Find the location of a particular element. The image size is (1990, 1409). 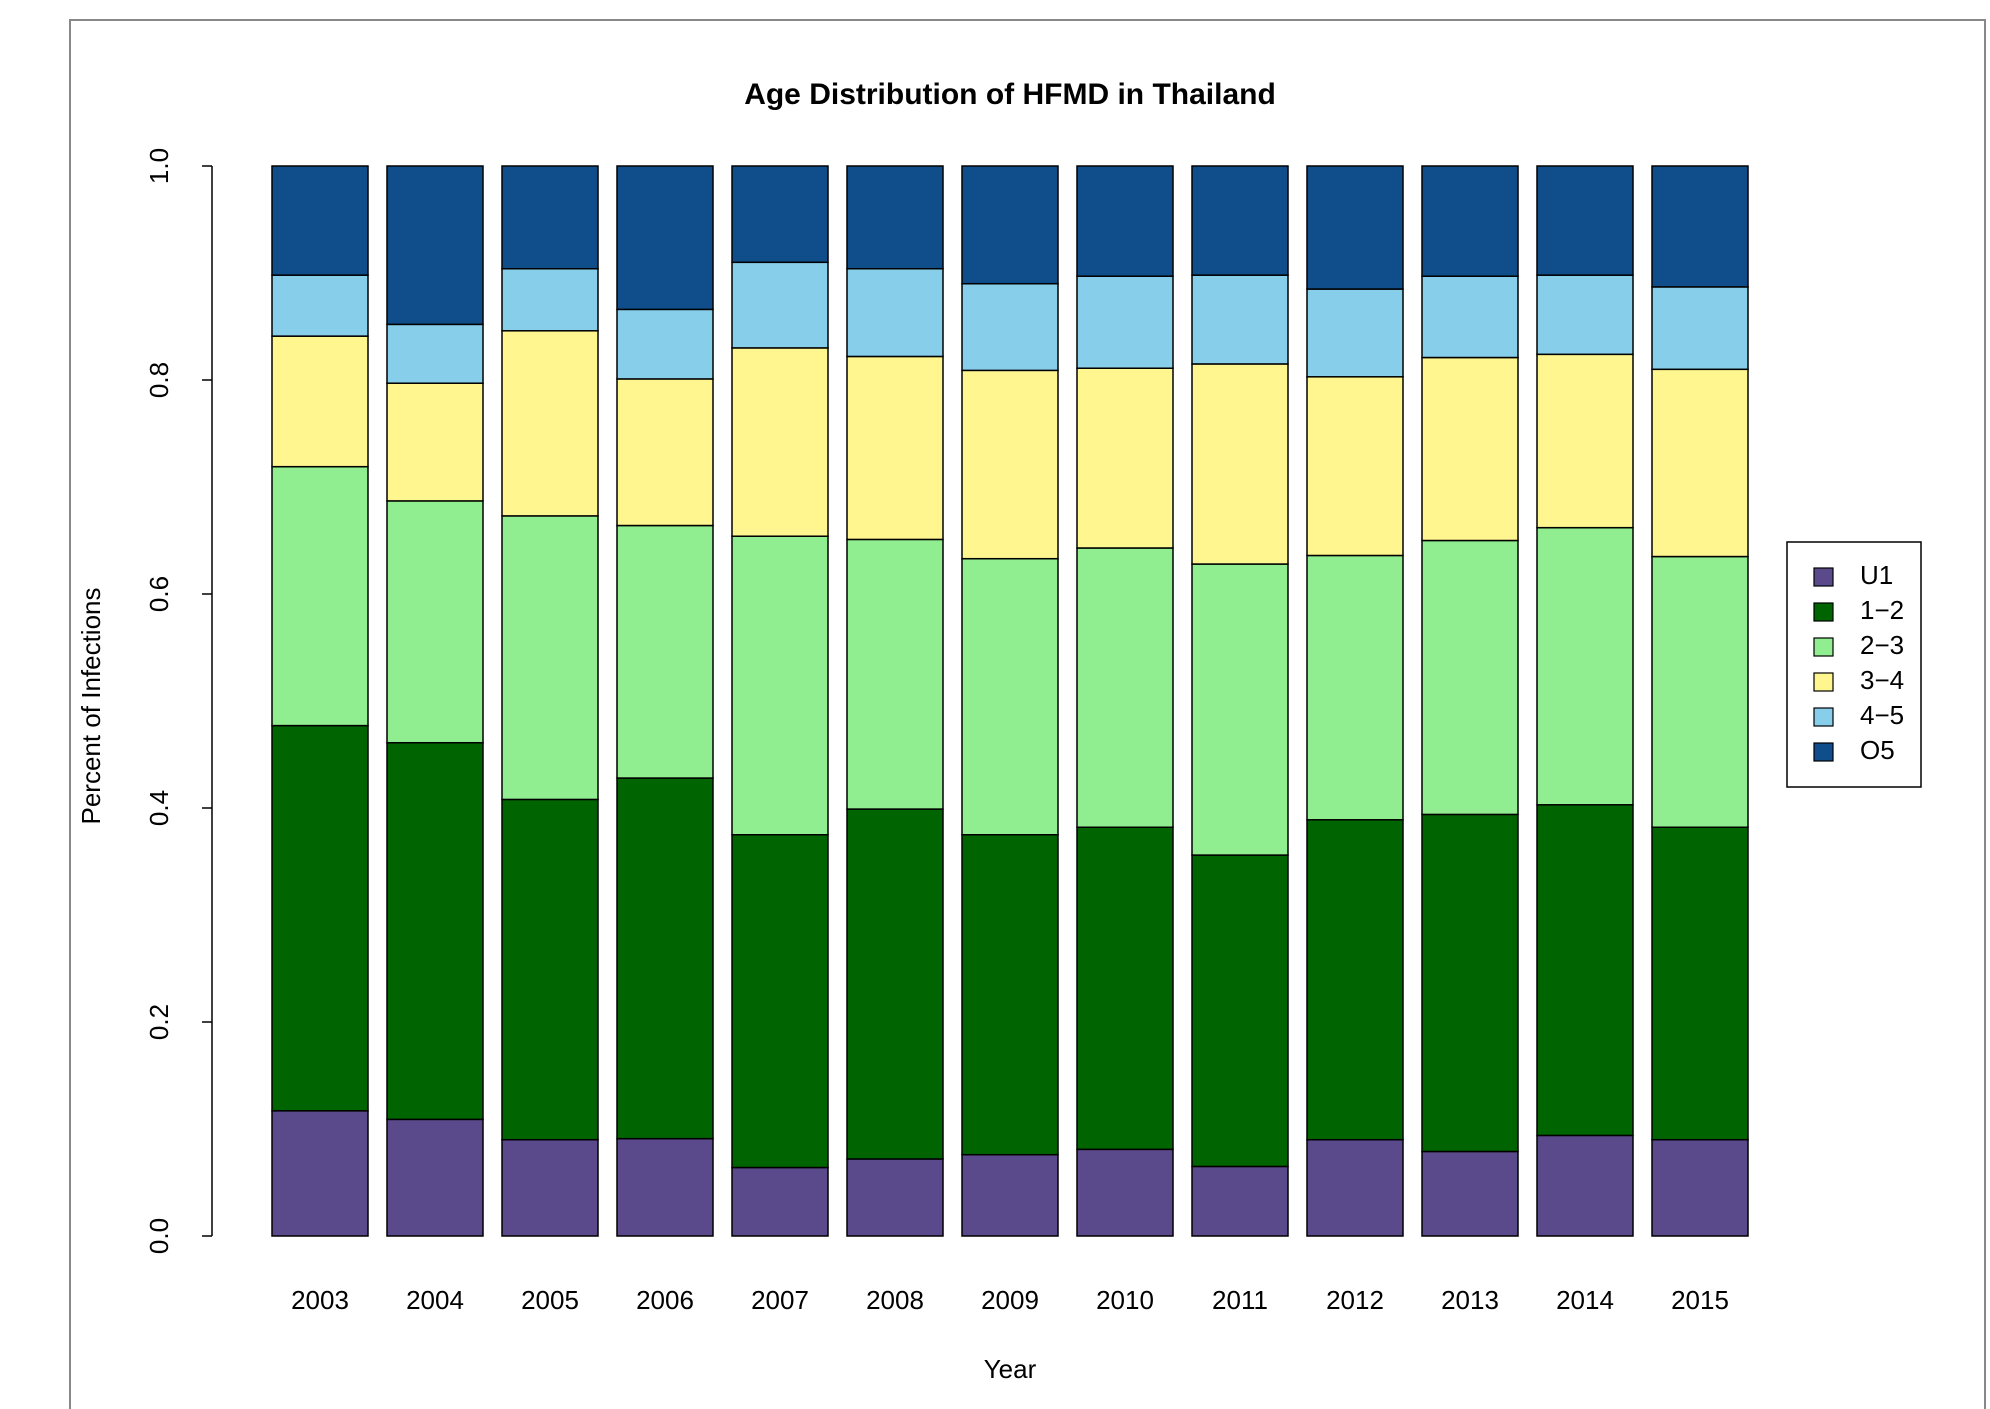

x-tick-label: 2003 is located at coordinates (320, 1300).